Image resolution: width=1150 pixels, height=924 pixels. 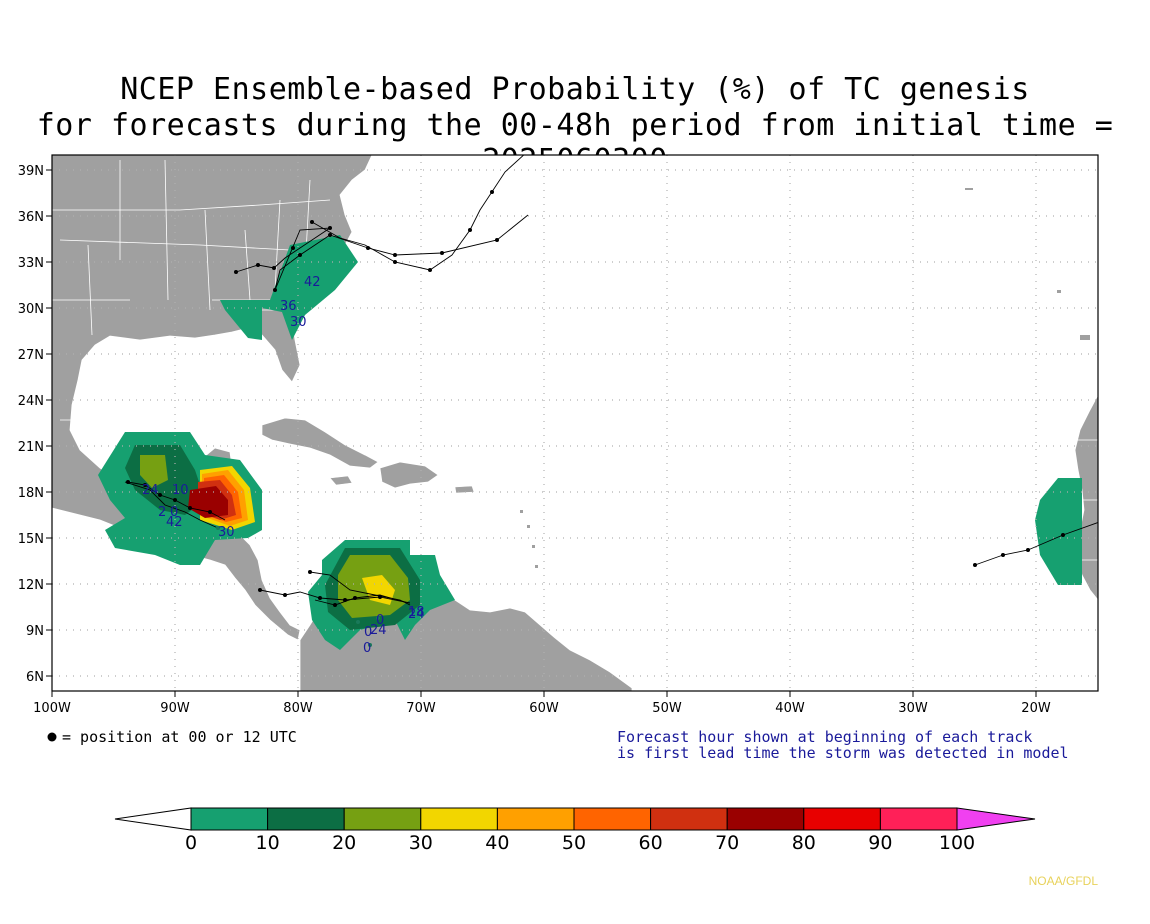 What do you see at coordinates (880, 843) in the screenshot?
I see `colorbar-label: 90` at bounding box center [880, 843].